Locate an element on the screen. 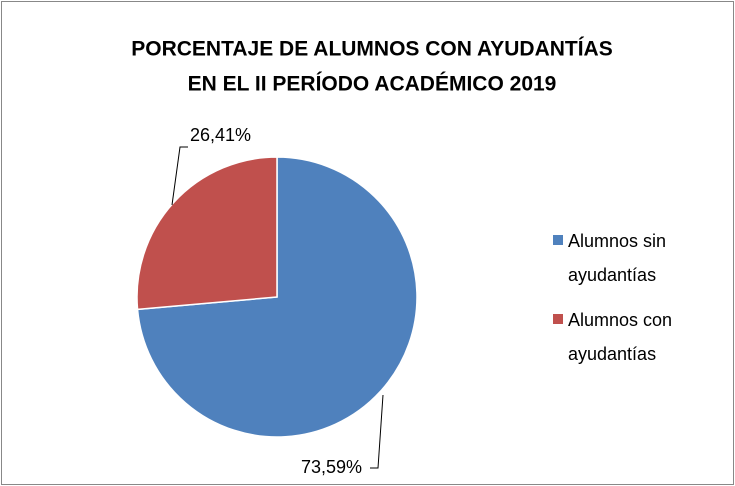 The height and width of the screenshot is (486, 735). legend-label: Alumnos con ayudantías is located at coordinates (620, 337).